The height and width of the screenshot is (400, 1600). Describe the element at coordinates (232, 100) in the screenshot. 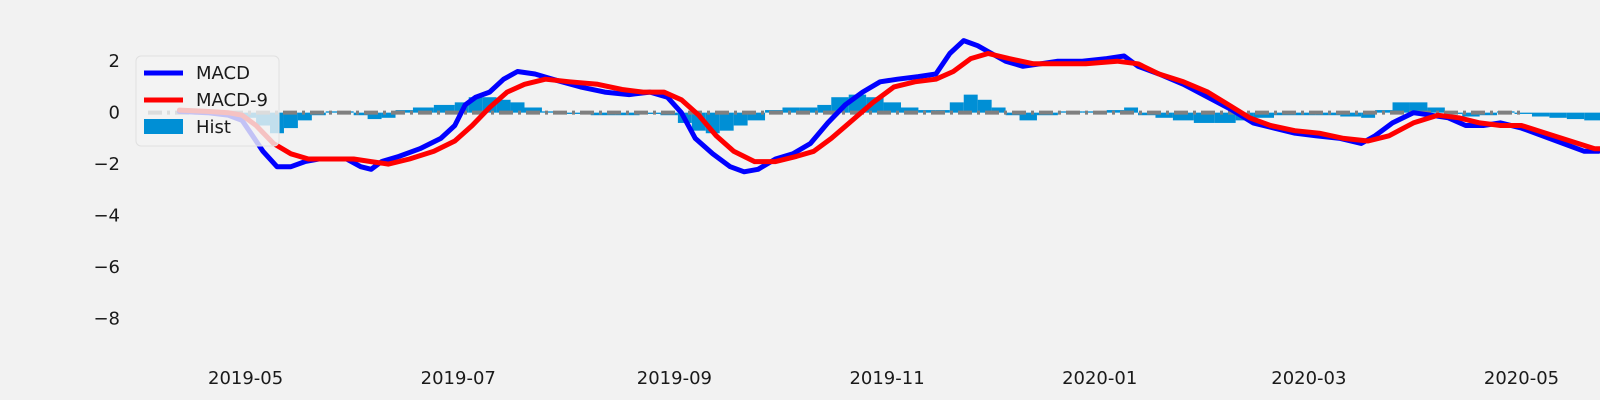

I see `legend-label: MACD-9` at that location.